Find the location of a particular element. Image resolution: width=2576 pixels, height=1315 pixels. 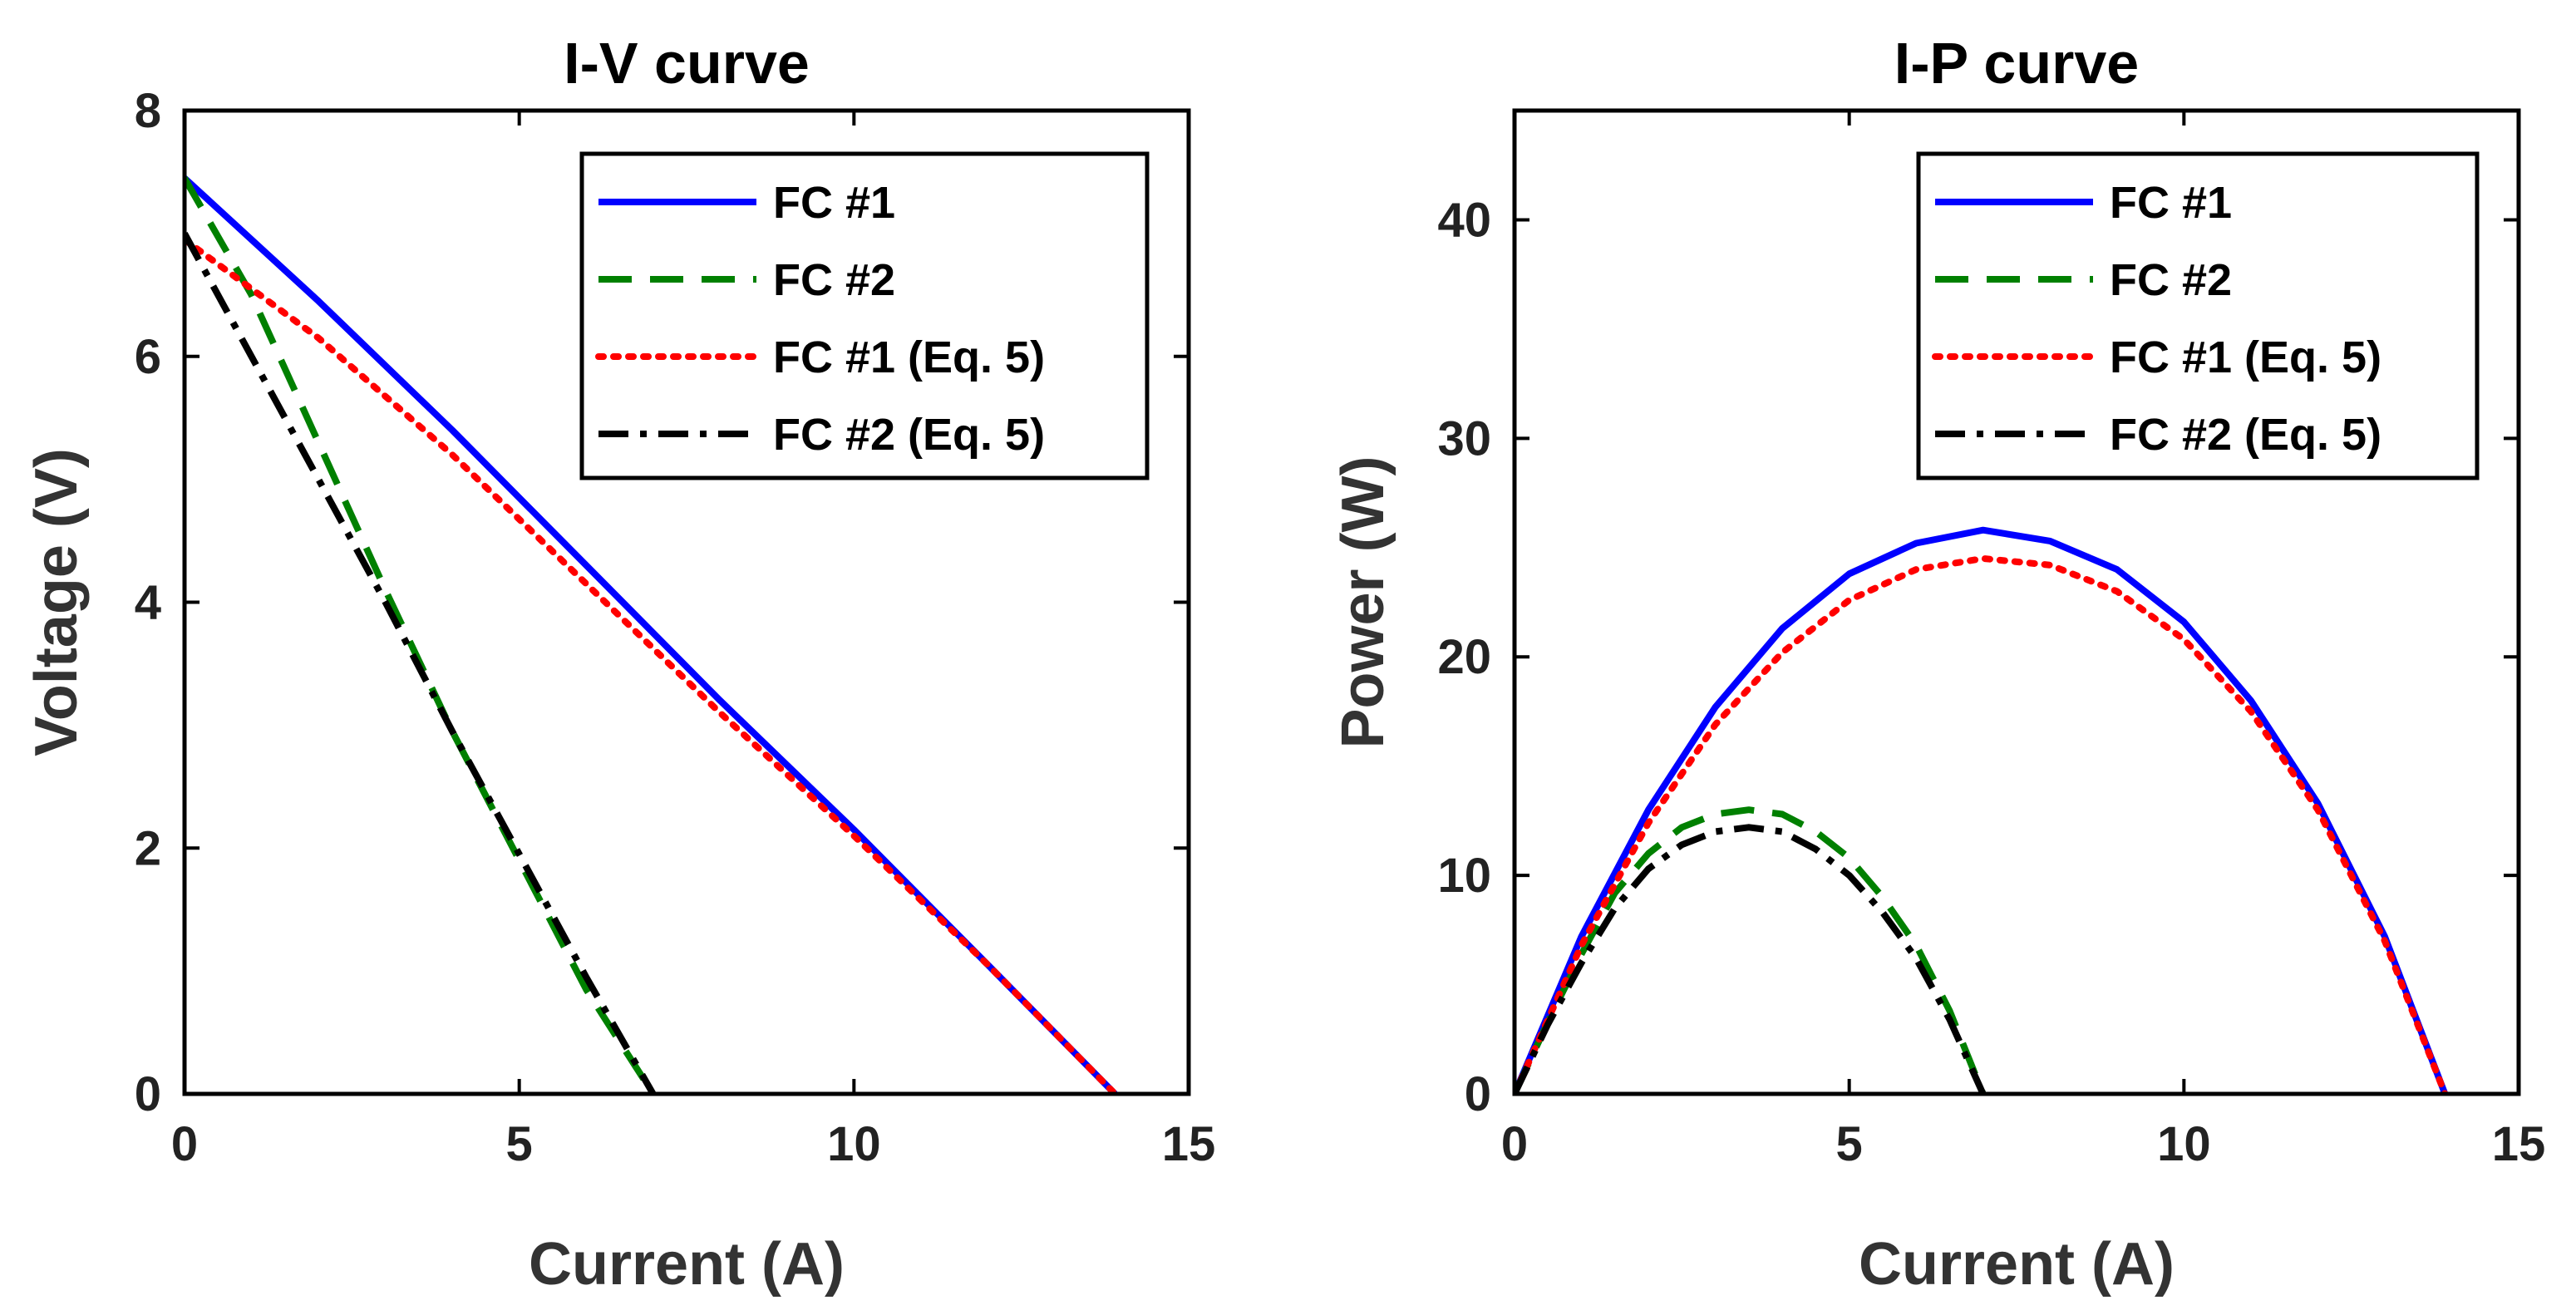

y-tick-label: 8 is located at coordinates (148, 111).